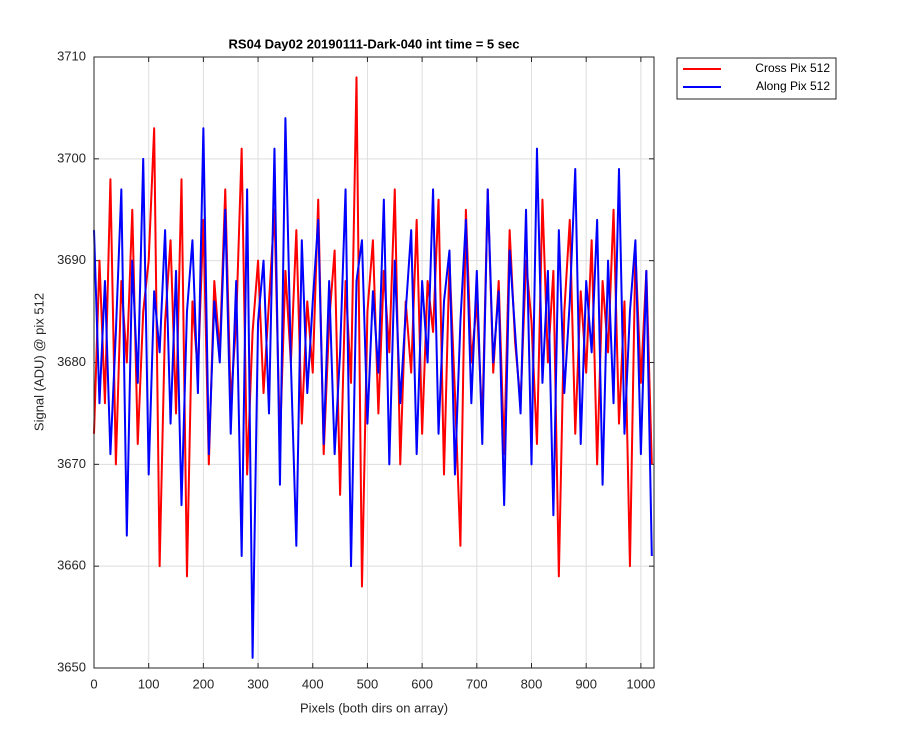 The image size is (900, 750). Describe the element at coordinates (71, 565) in the screenshot. I see `y-tick-label: 3660` at that location.